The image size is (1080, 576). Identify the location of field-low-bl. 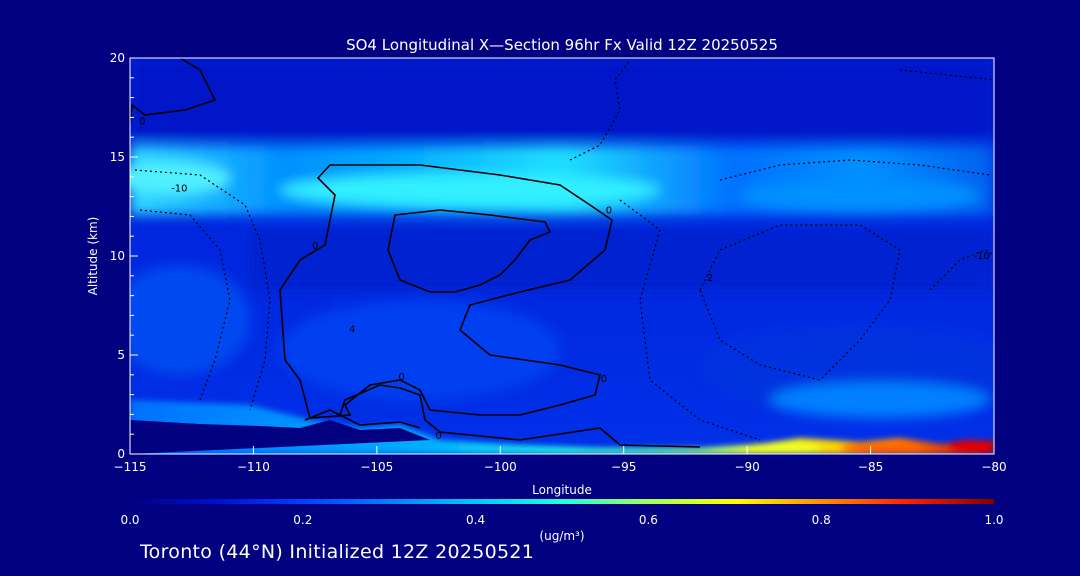
(880, 400).